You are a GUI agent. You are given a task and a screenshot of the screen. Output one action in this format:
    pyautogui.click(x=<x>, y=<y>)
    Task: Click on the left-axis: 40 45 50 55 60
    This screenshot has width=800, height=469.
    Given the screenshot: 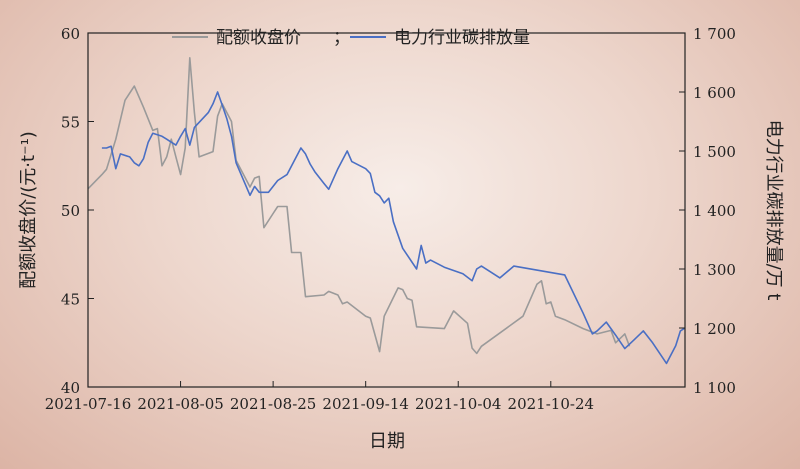 What is the action you would take?
    pyautogui.click(x=77, y=211)
    